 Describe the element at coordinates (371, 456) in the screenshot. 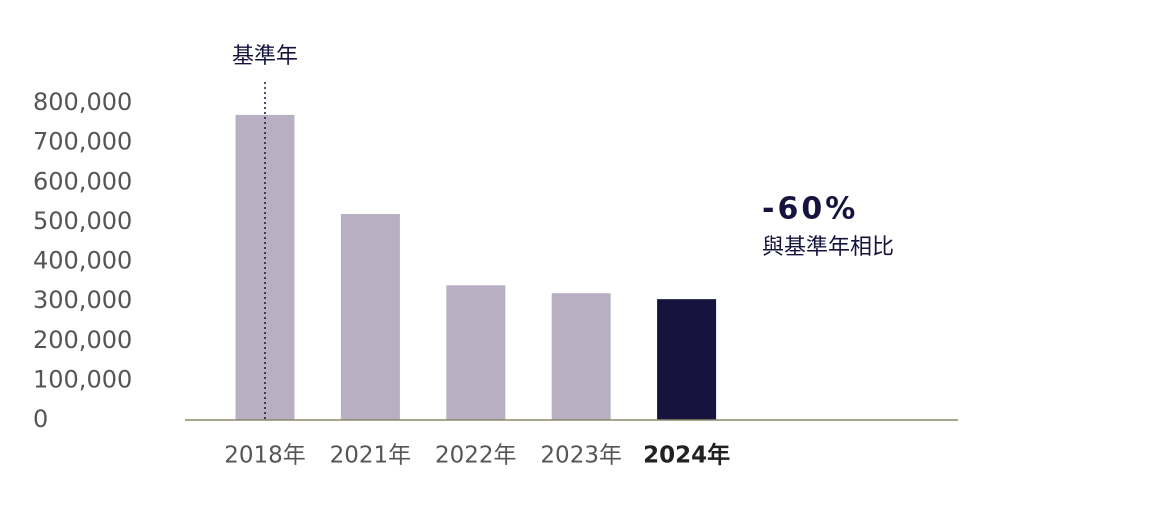

I see `x-tick-label: 2021年` at that location.